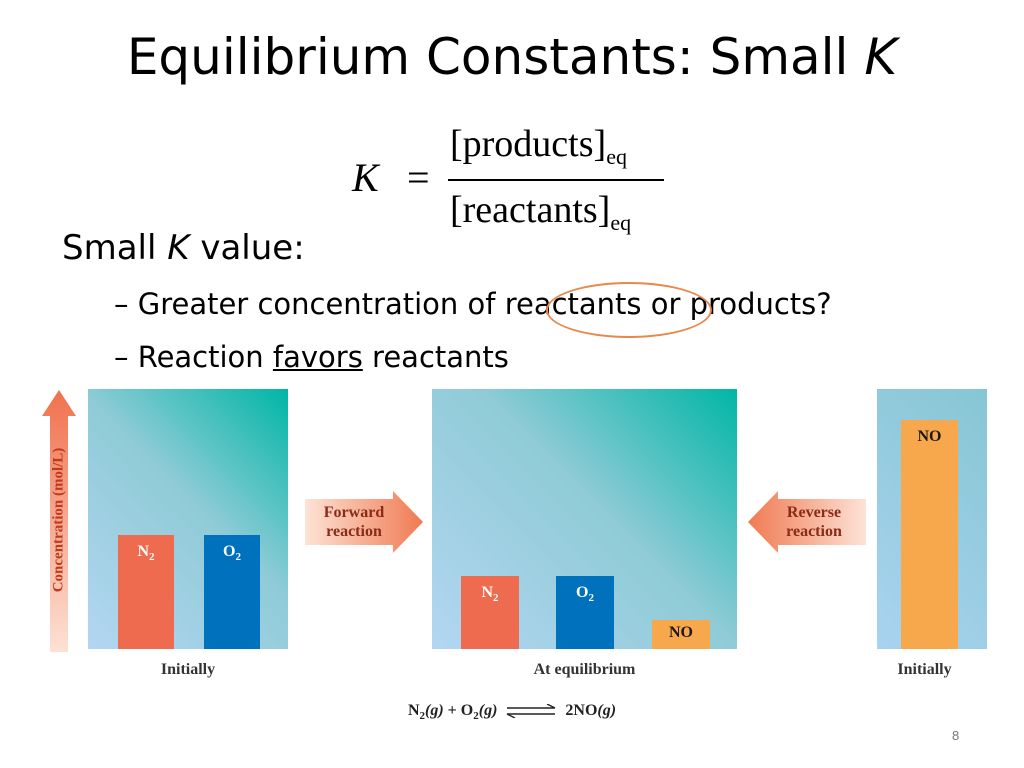 Image resolution: width=1024 pixels, height=768 pixels. I want to click on reaction-equation: N2(g) + O2(g) 2NO(g), so click(512, 712).